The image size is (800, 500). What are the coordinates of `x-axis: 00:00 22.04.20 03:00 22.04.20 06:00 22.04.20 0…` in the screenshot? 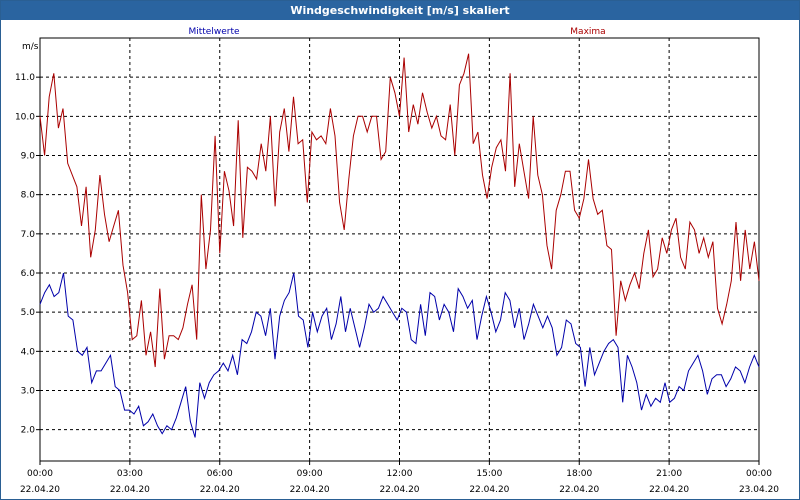 It's located at (399, 478).